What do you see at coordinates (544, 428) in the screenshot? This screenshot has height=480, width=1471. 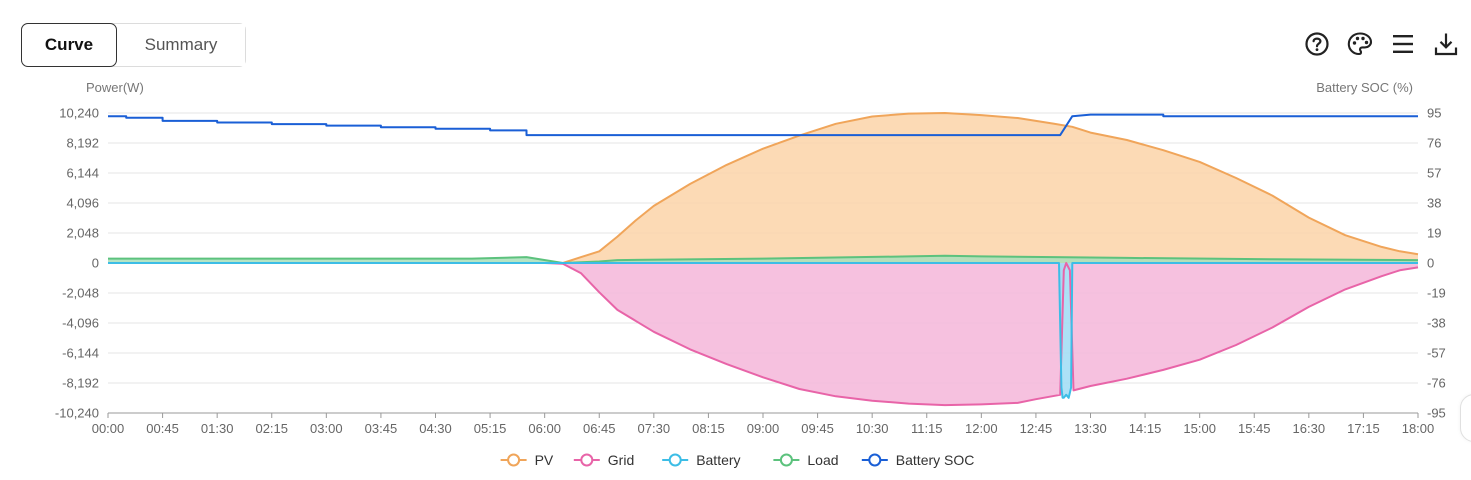 I see `x-tick-label: 06:00` at bounding box center [544, 428].